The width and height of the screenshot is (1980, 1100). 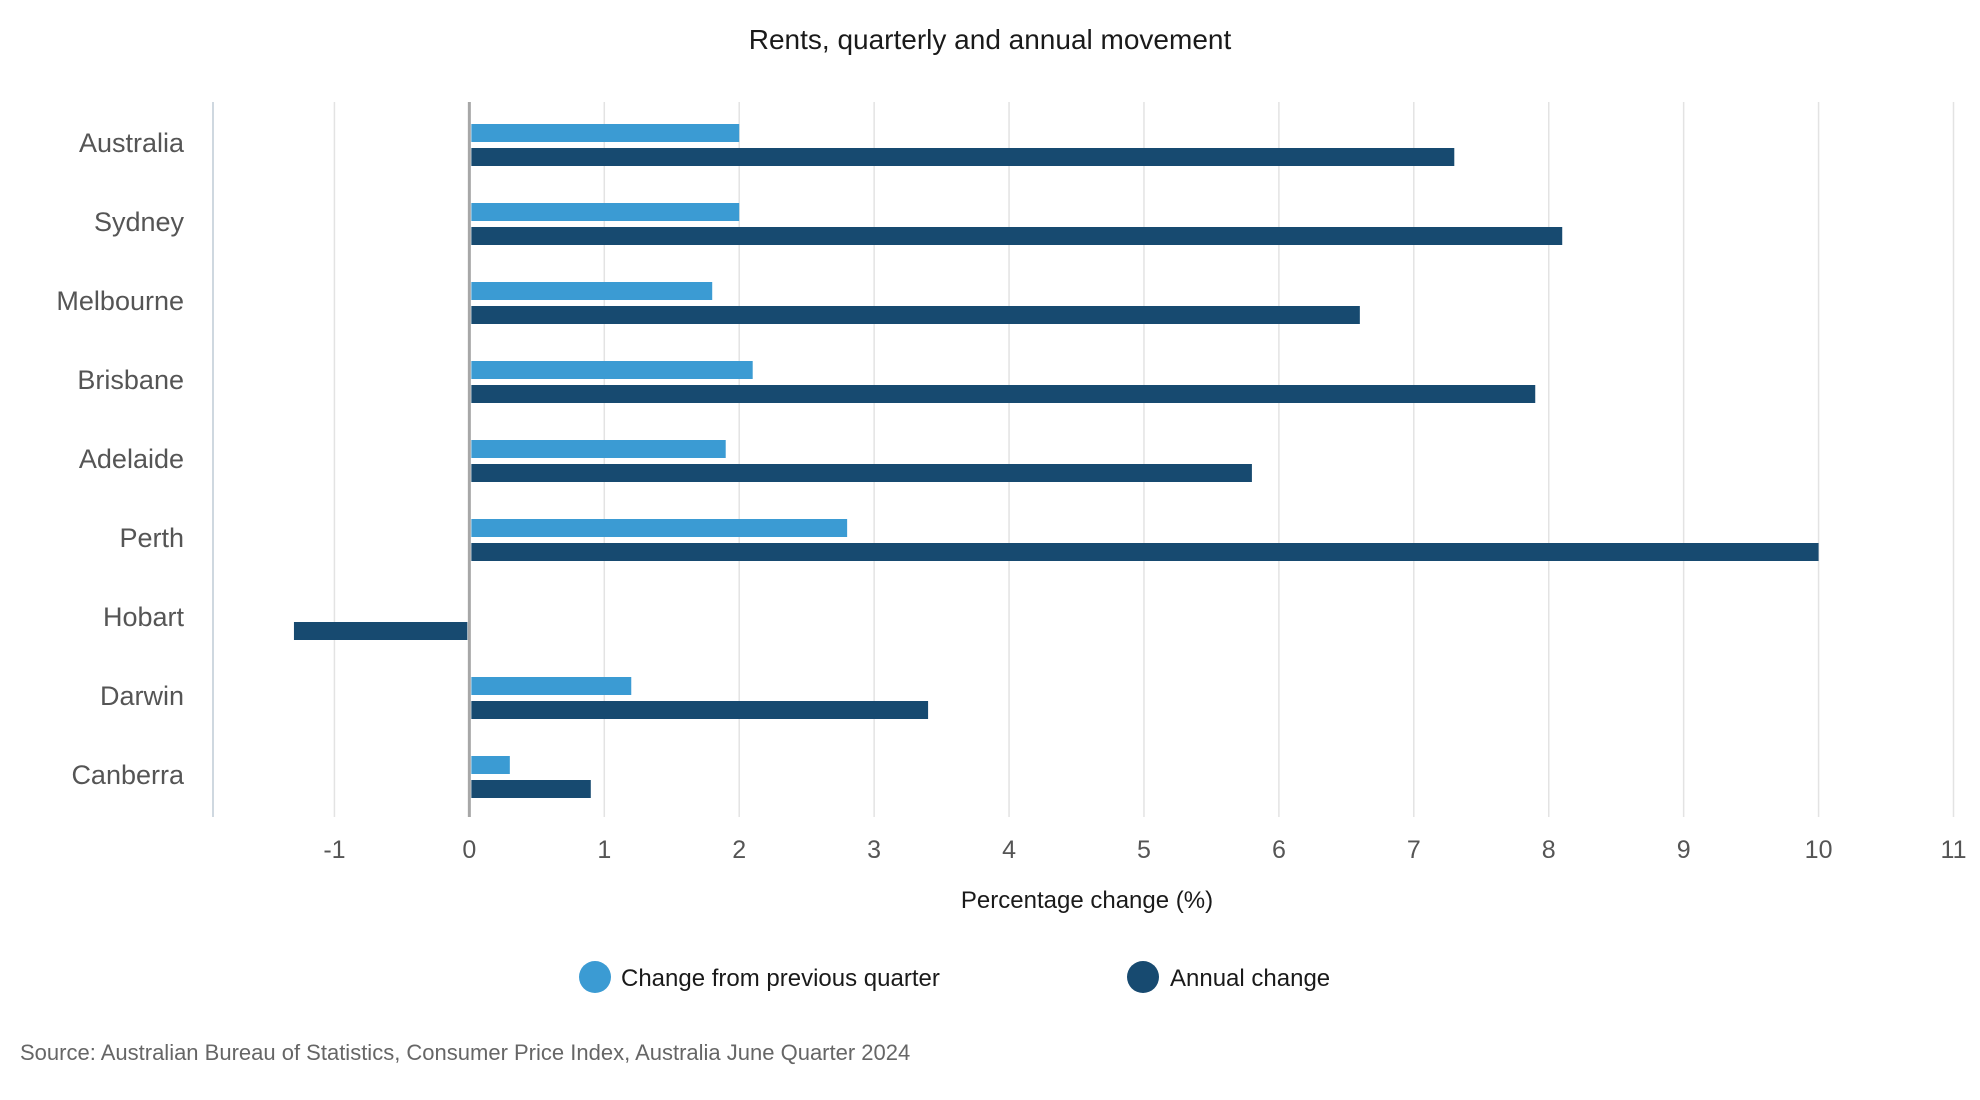 What do you see at coordinates (1954, 850) in the screenshot?
I see `x-tick-label: 11` at bounding box center [1954, 850].